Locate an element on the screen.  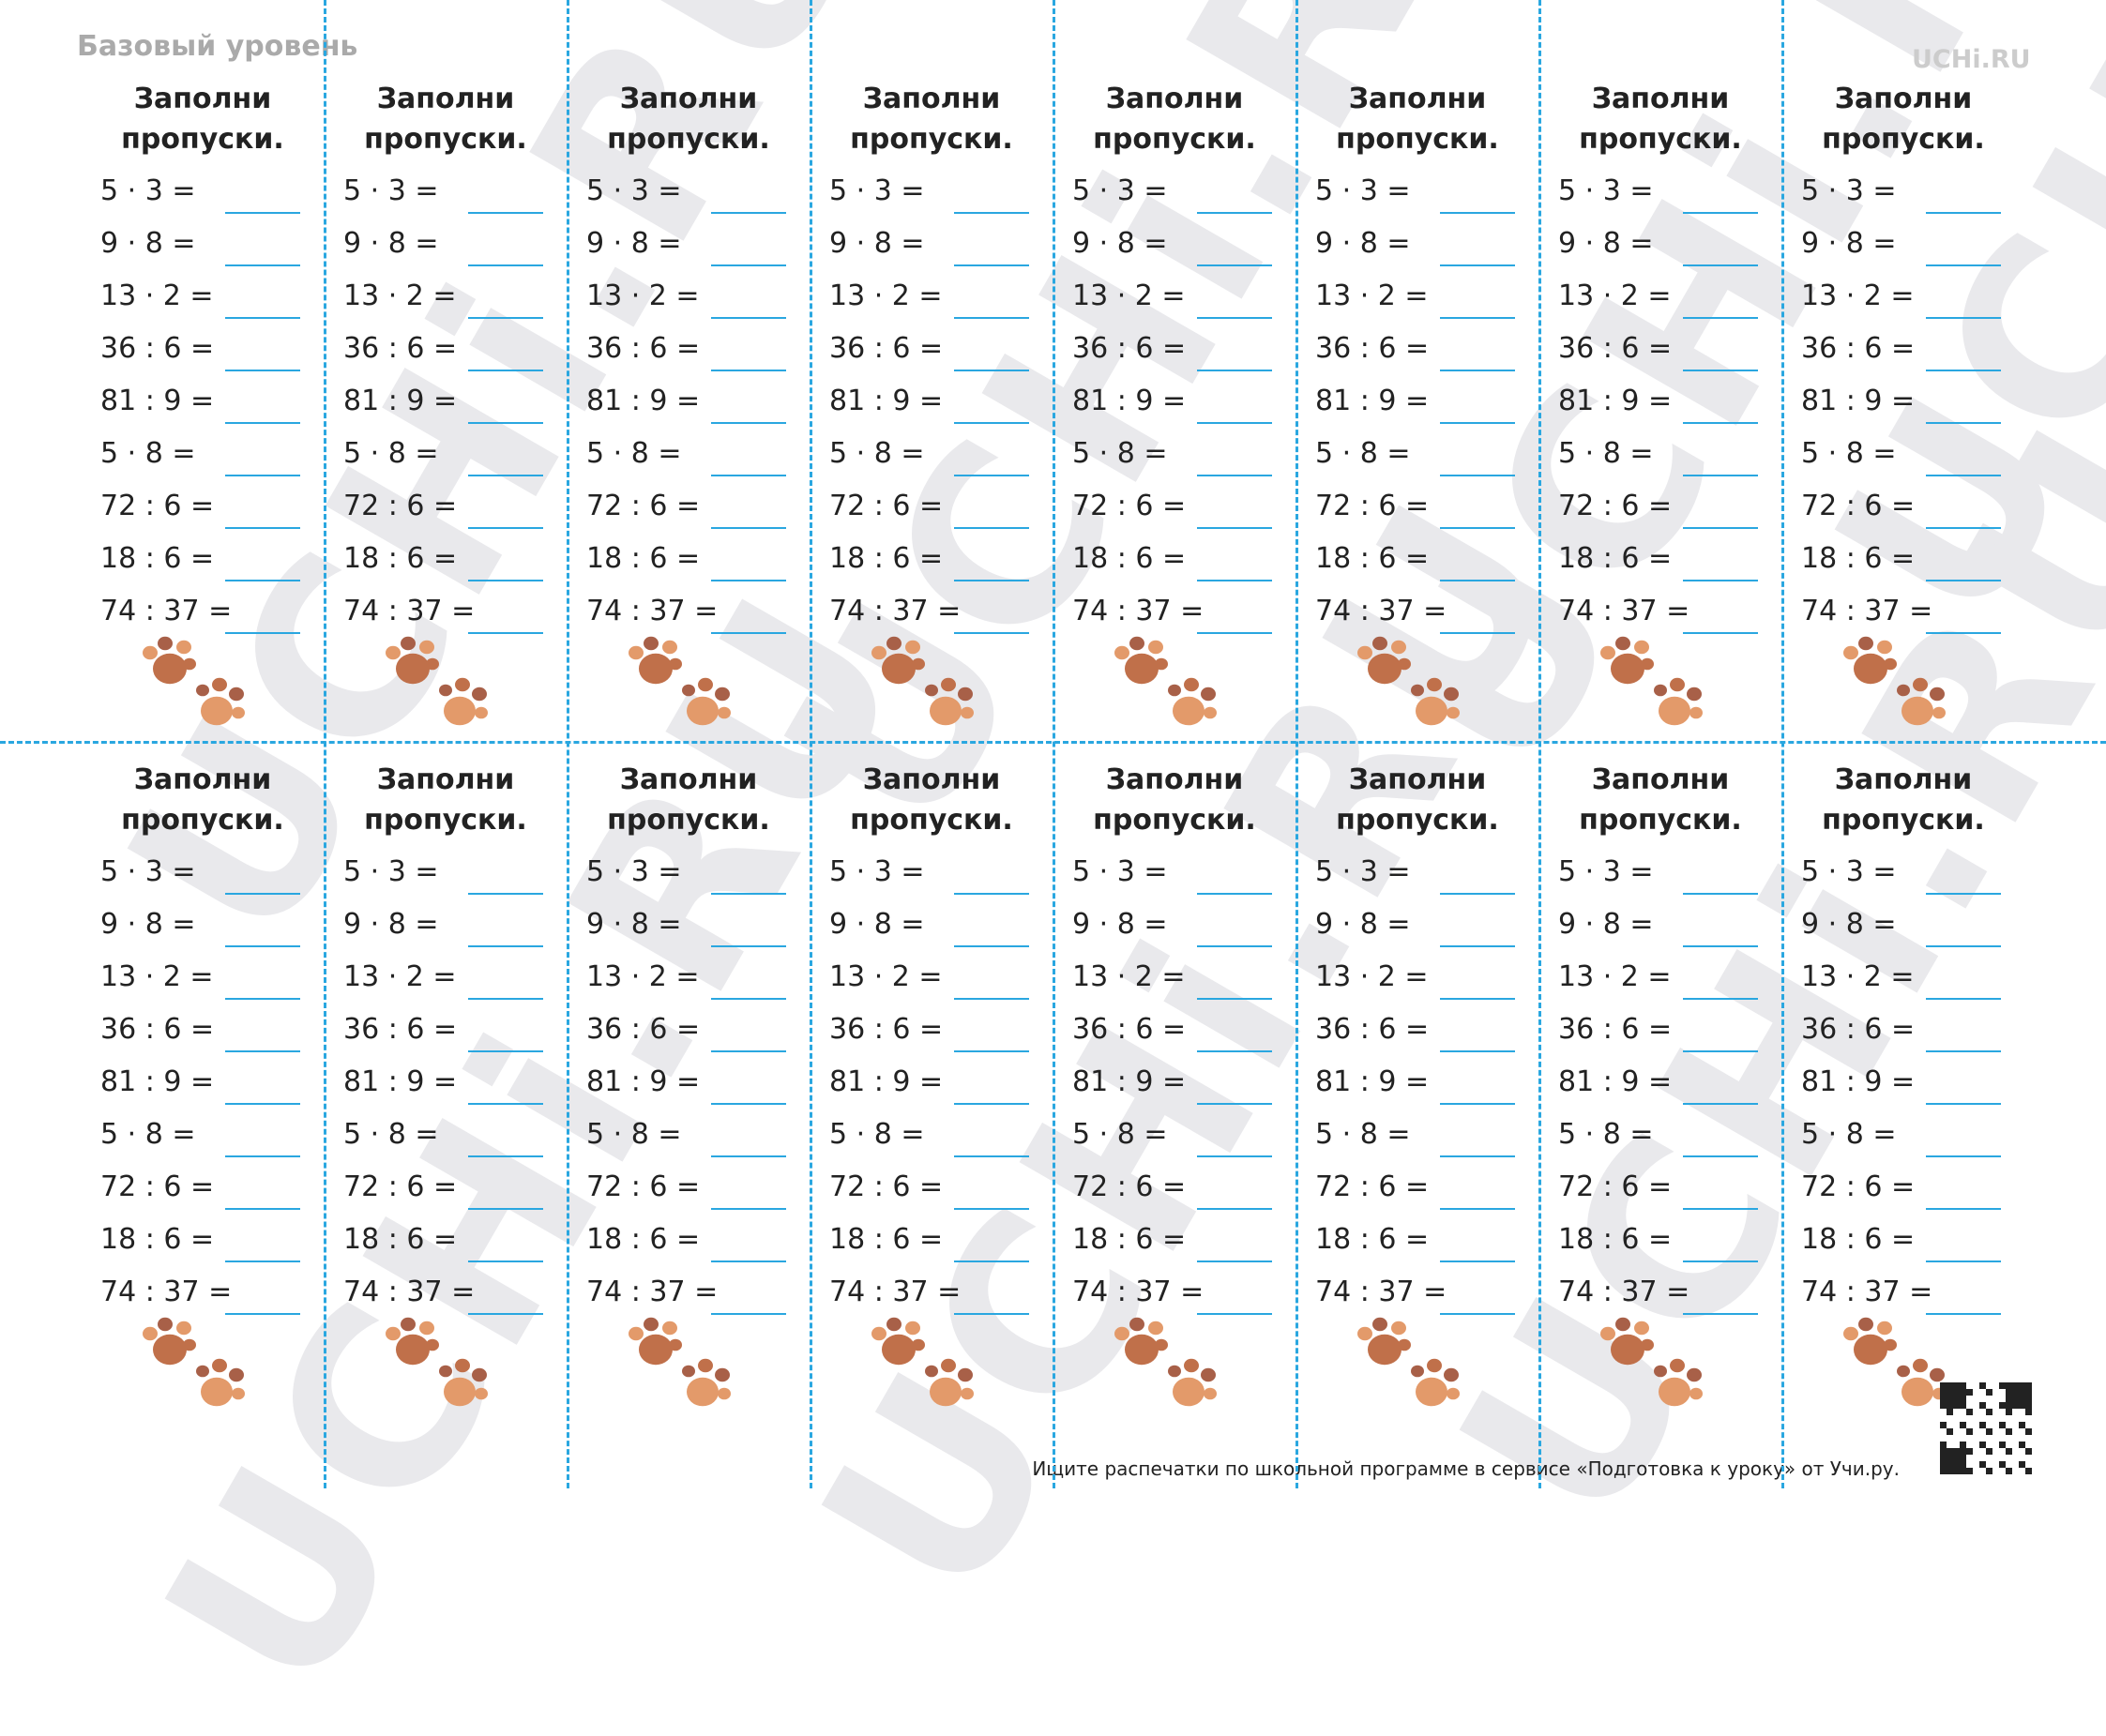
qr-code is located at coordinates (1986, 1428).